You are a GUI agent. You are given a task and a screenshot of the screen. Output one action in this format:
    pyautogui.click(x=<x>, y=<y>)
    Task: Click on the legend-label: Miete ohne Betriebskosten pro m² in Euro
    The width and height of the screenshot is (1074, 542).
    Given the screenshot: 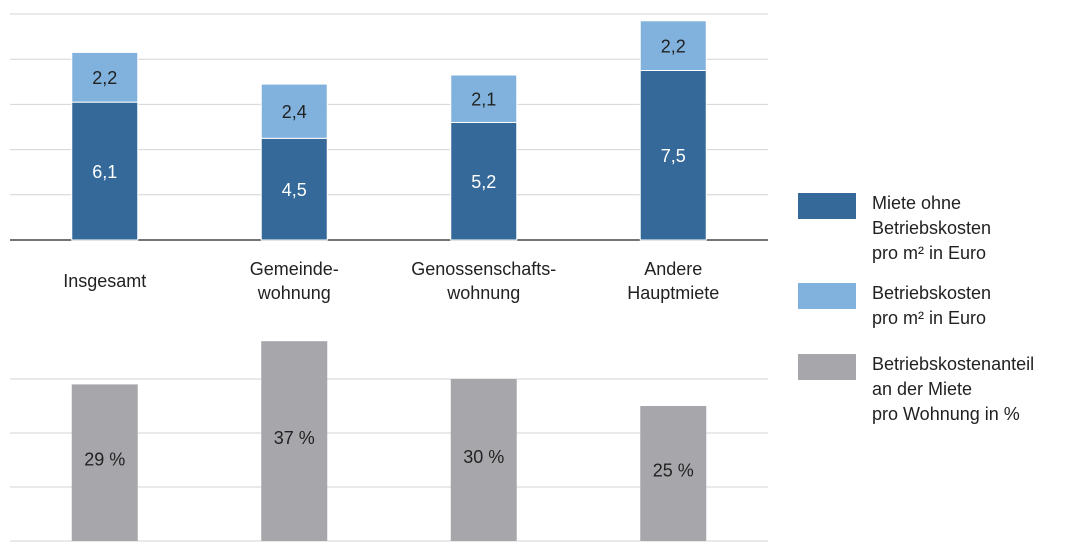 What is the action you would take?
    pyautogui.click(x=932, y=228)
    